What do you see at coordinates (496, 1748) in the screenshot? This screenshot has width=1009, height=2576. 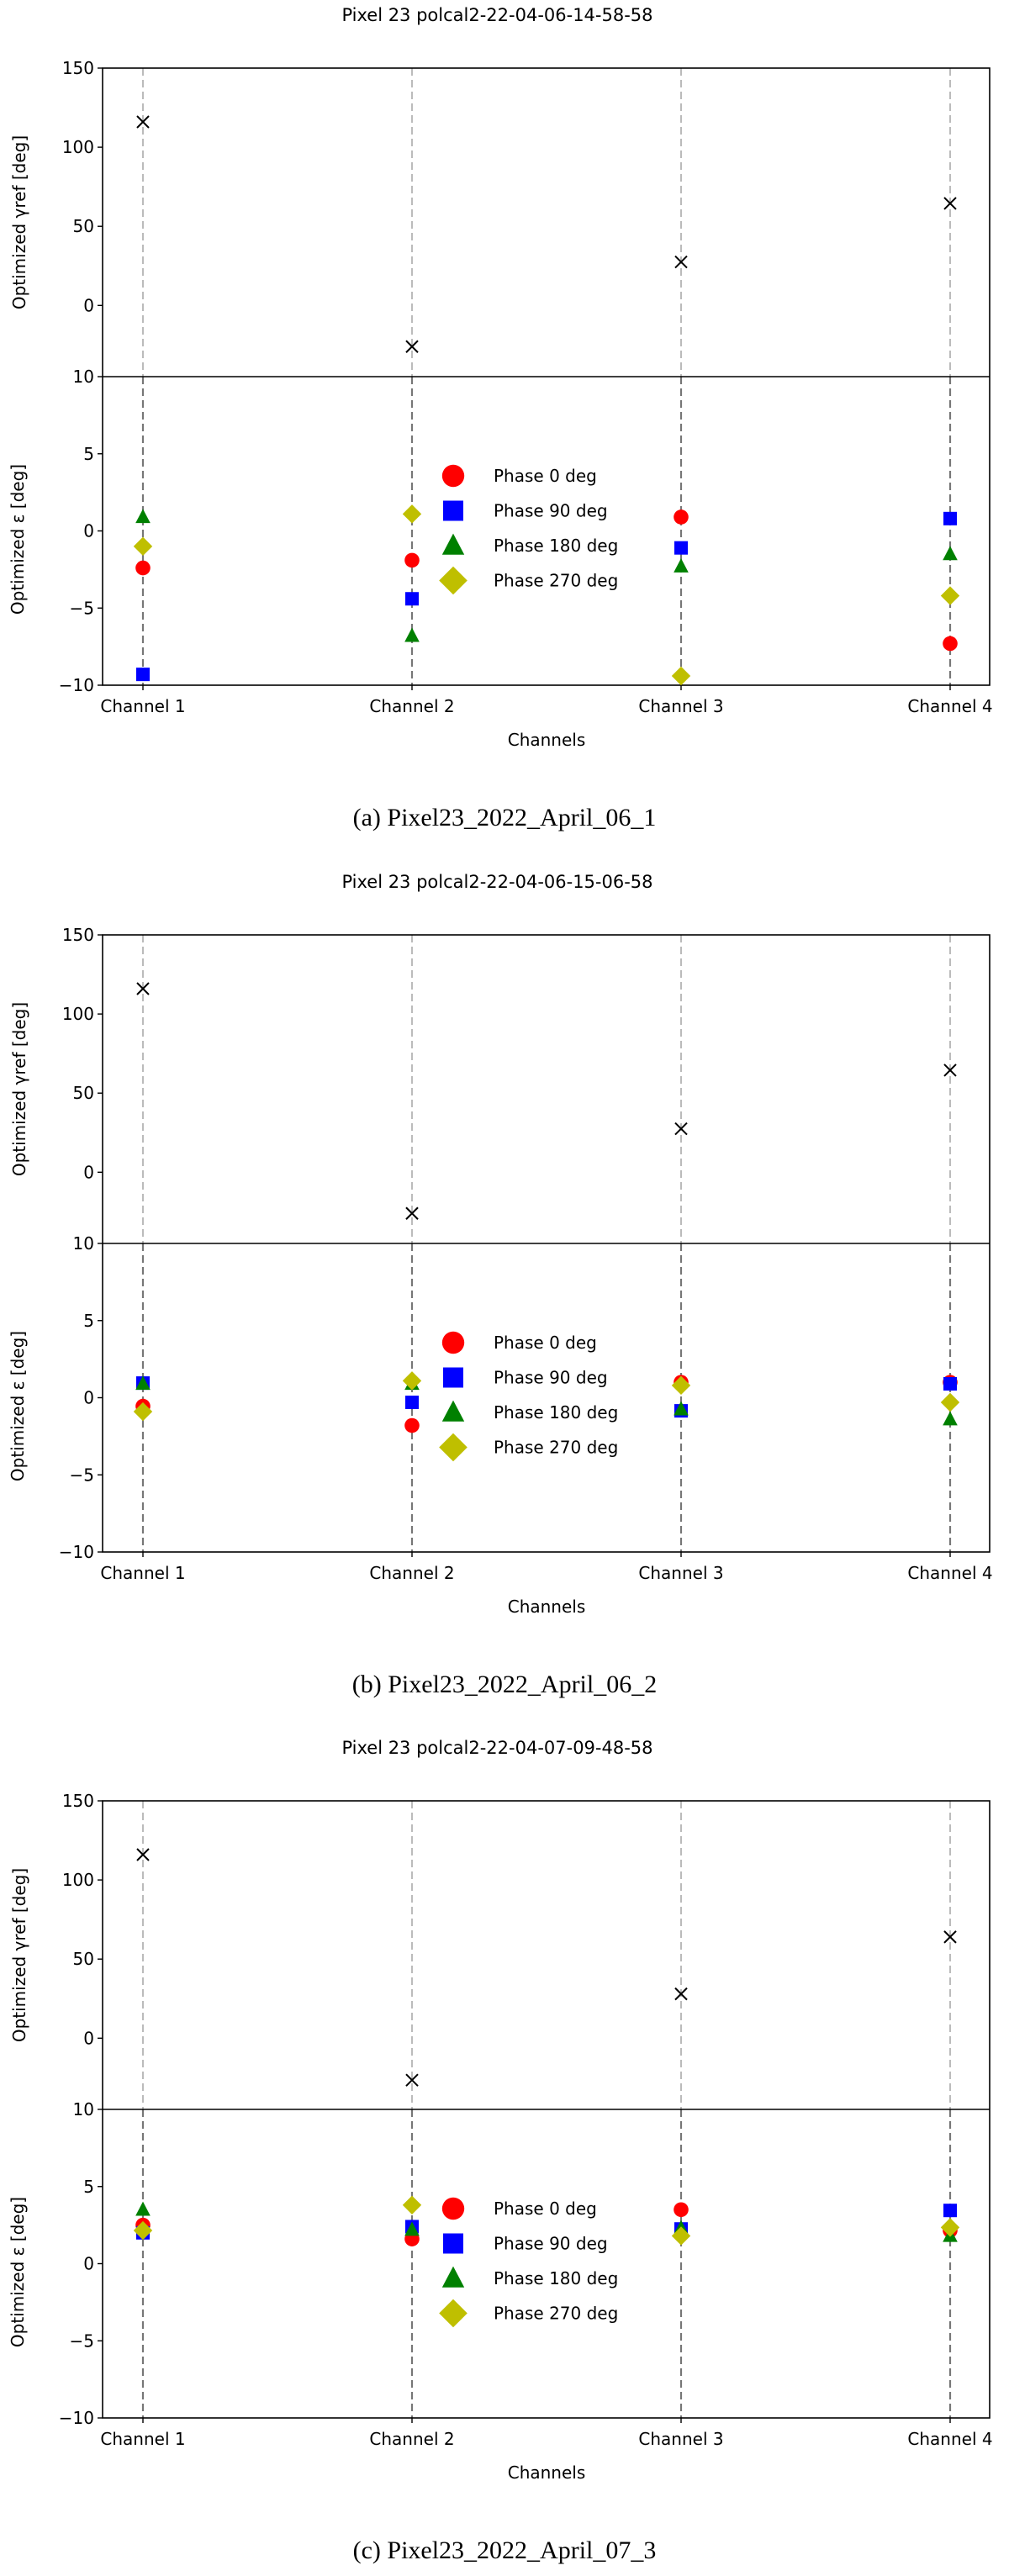 I see `chart-title: Pixel 23 polcal2-22-04-07-09-48-58` at bounding box center [496, 1748].